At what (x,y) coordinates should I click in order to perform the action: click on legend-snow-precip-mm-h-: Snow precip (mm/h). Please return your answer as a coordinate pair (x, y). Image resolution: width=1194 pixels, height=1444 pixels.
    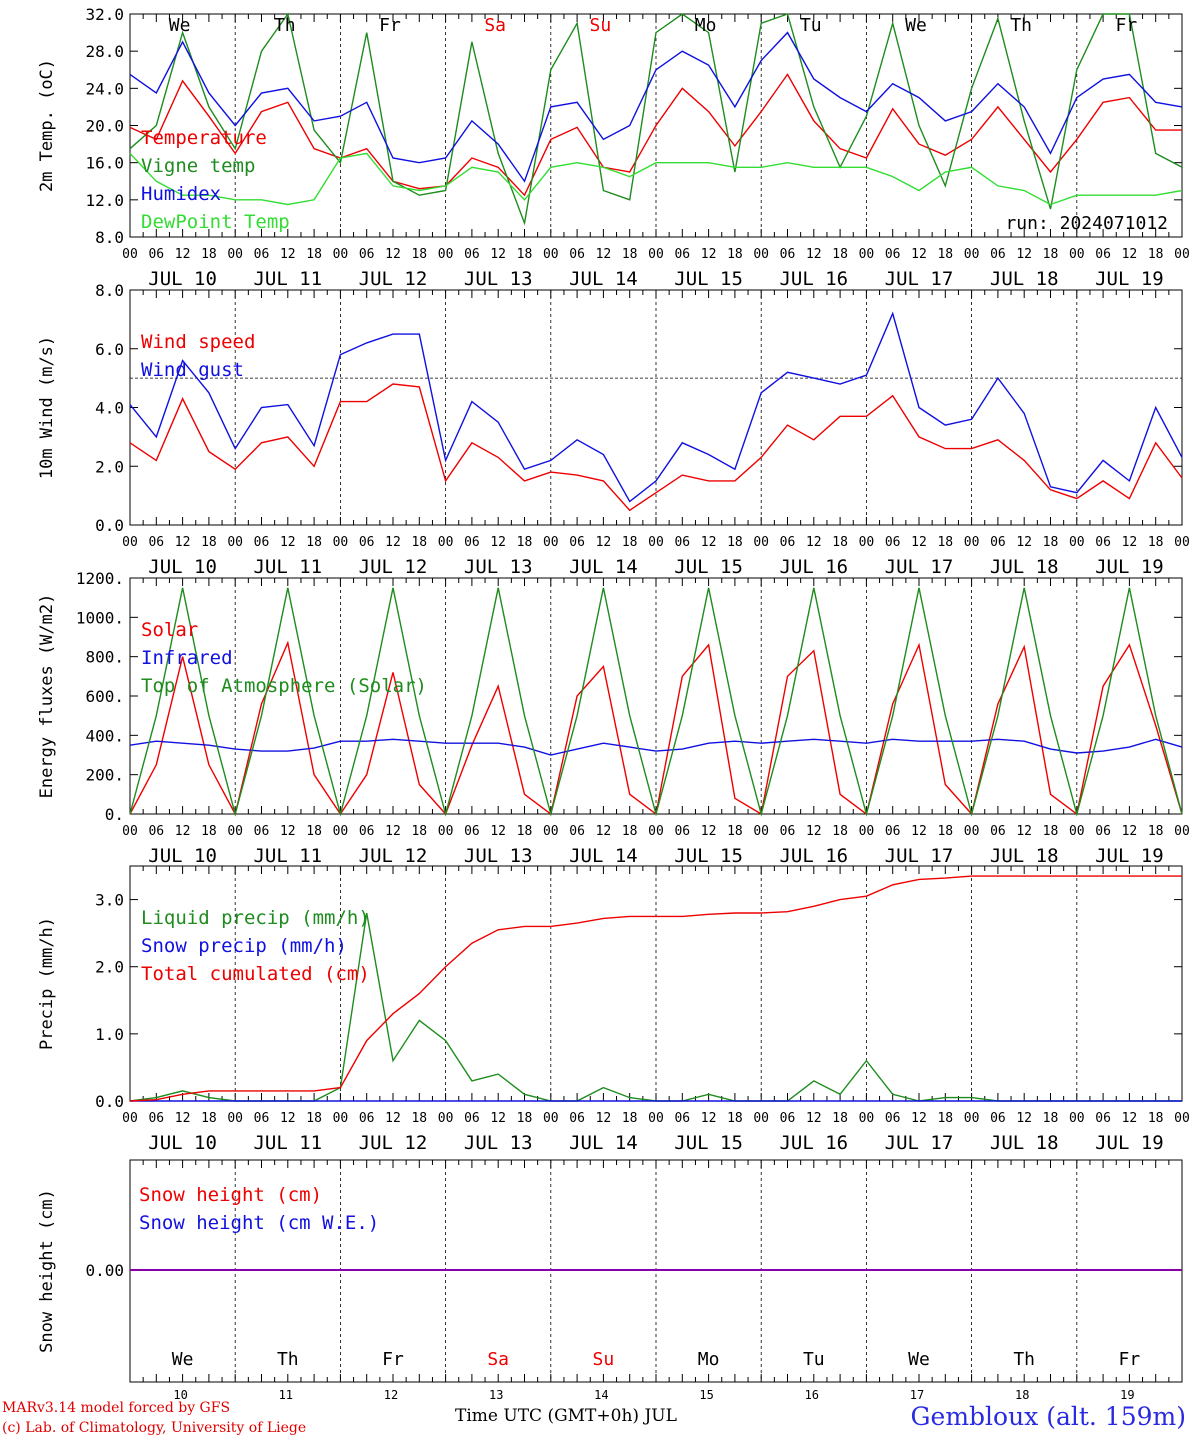
    Looking at the image, I should click on (244, 946).